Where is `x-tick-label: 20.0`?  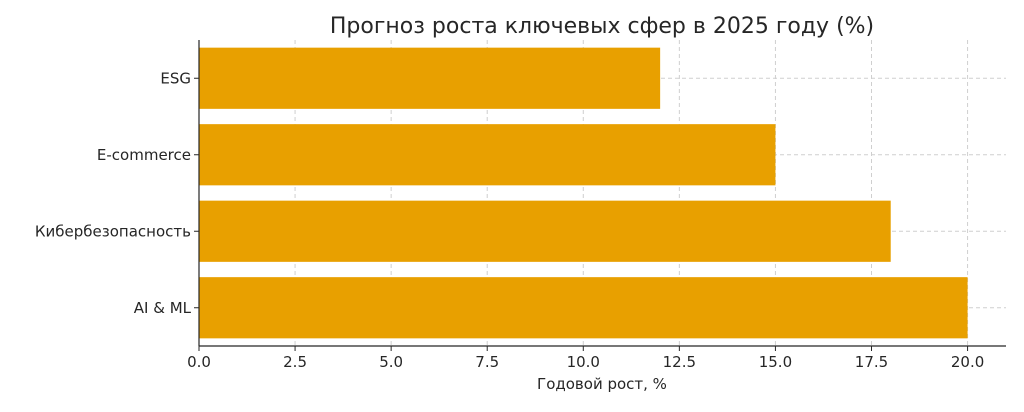 x-tick-label: 20.0 is located at coordinates (967, 362).